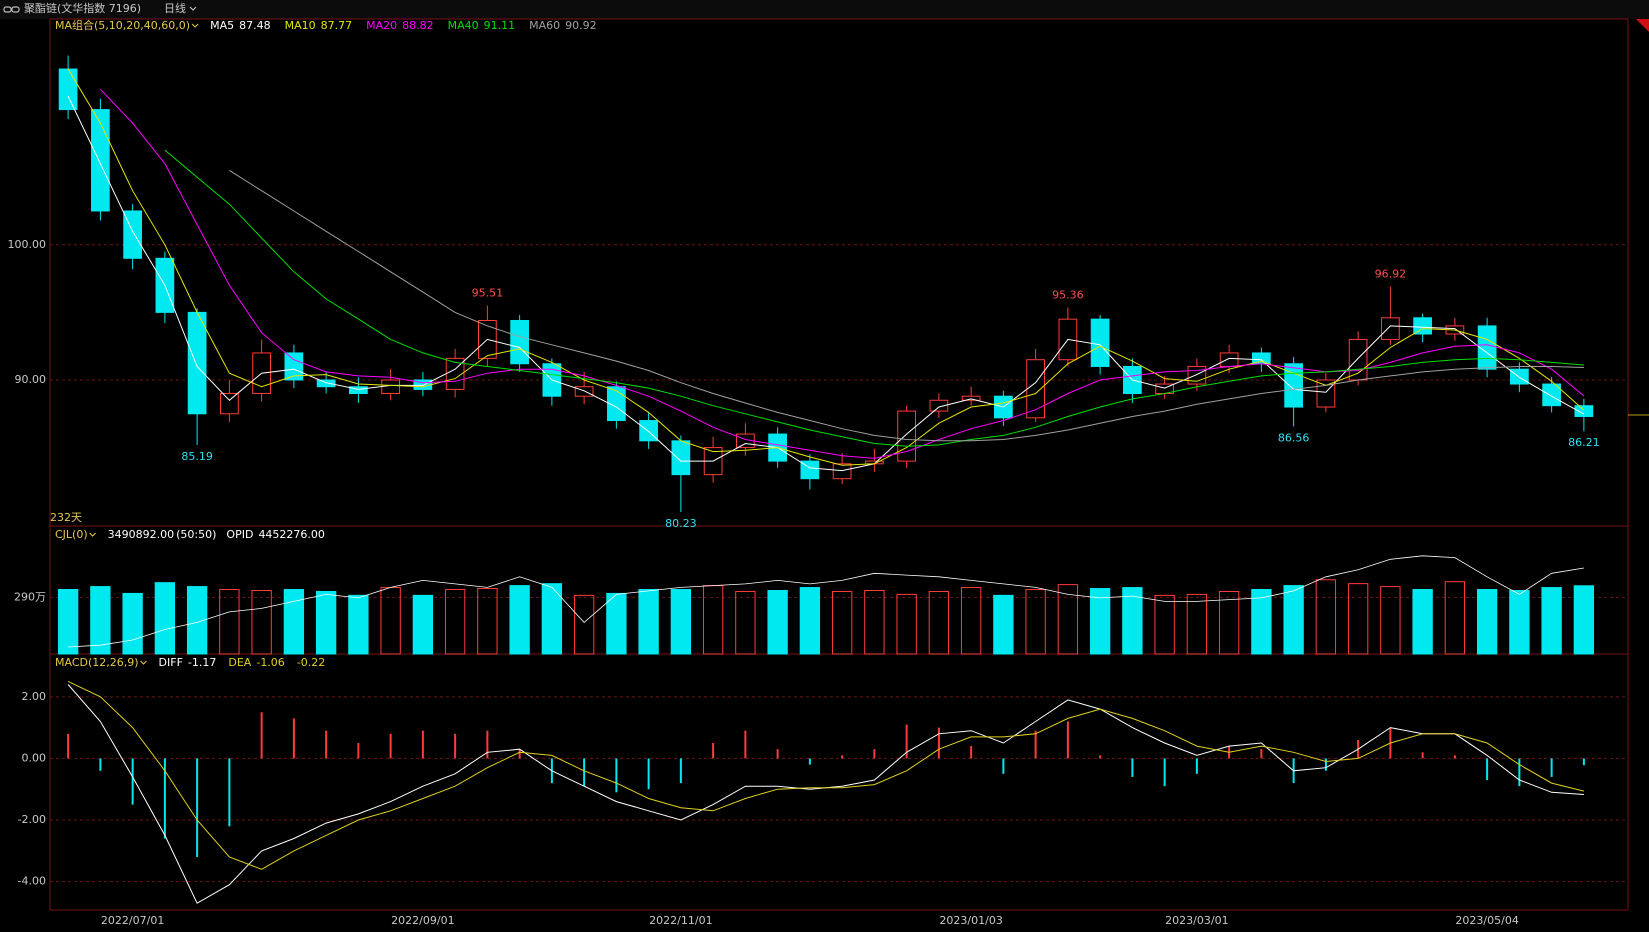 The width and height of the screenshot is (1649, 932). What do you see at coordinates (239, 534) in the screenshot?
I see `opid-name: OPID` at bounding box center [239, 534].